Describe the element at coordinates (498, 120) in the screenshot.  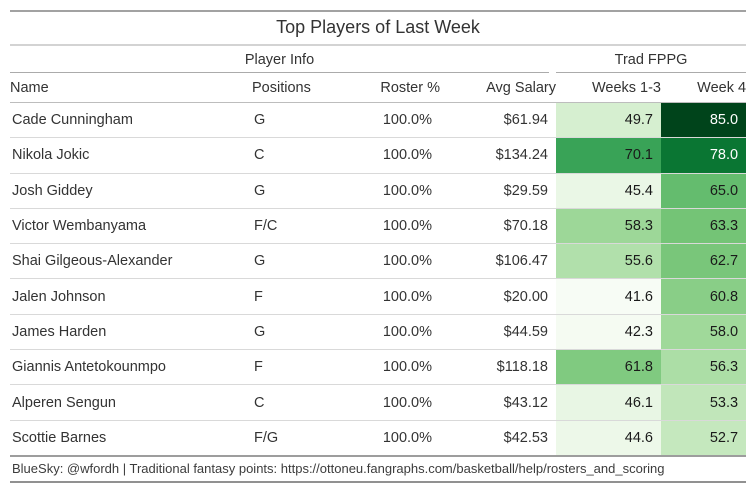
I see `avg-salary-cell: $61.94` at that location.